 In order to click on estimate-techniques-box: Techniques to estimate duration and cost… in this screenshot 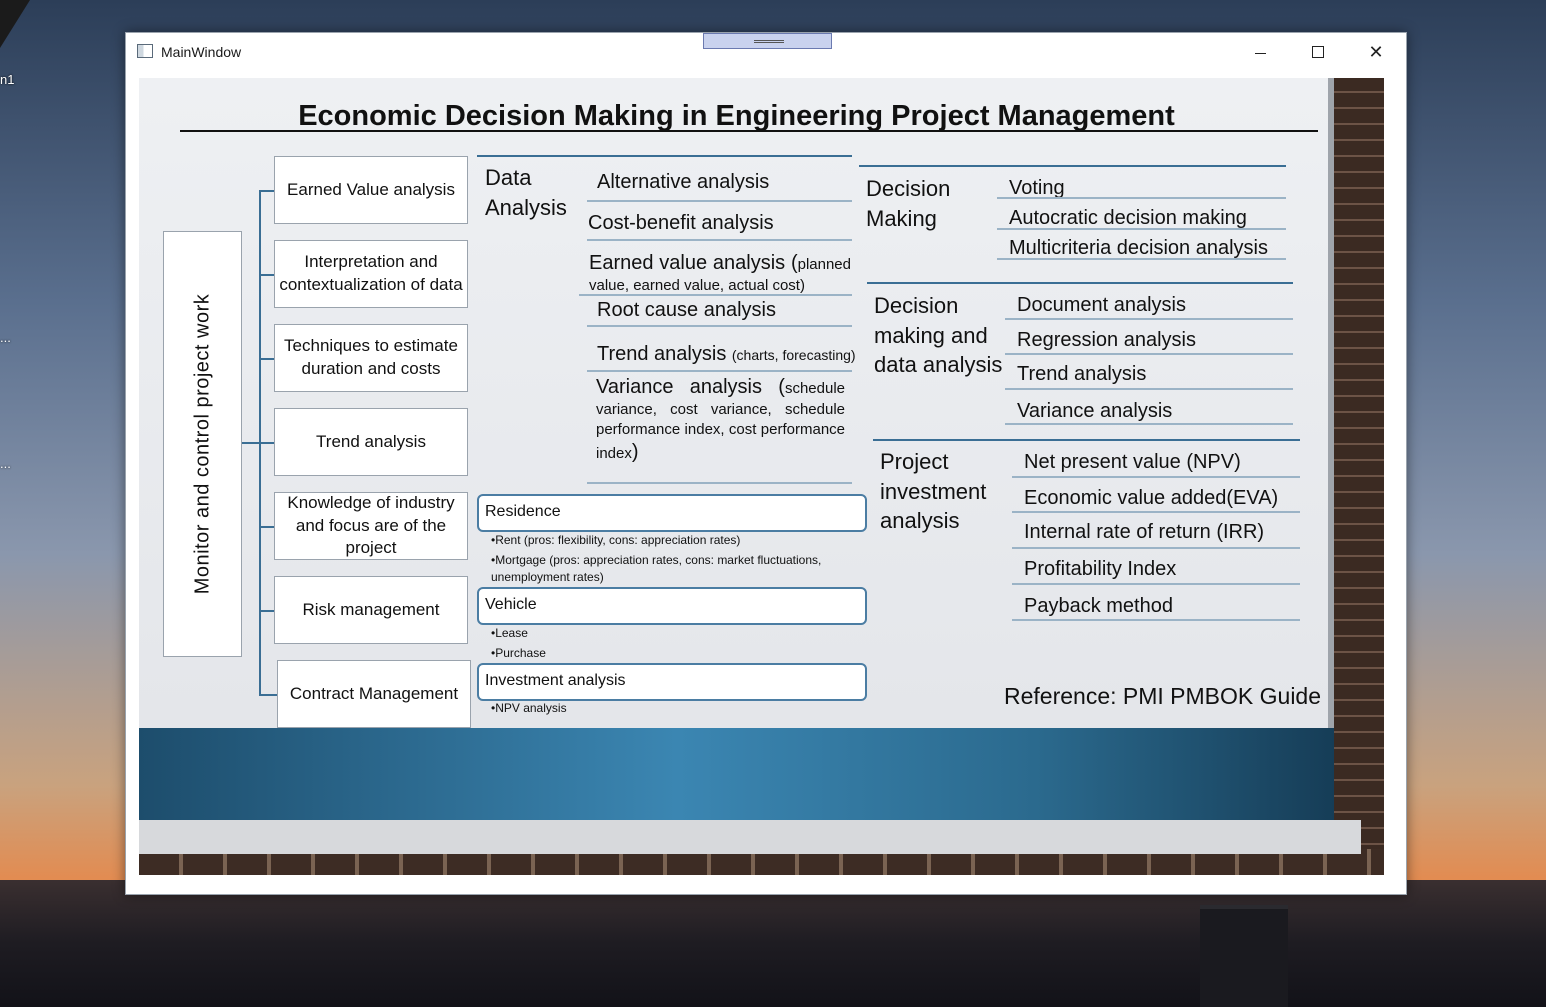, I will do `click(371, 358)`.